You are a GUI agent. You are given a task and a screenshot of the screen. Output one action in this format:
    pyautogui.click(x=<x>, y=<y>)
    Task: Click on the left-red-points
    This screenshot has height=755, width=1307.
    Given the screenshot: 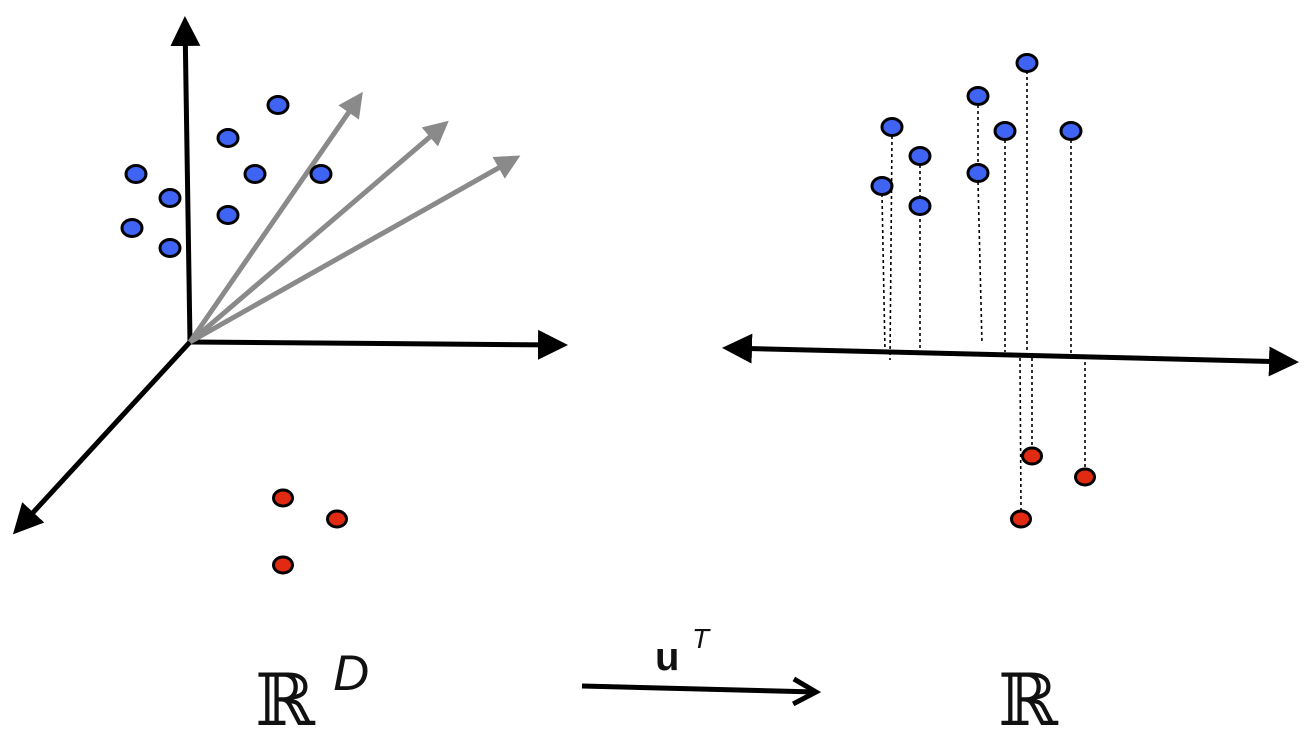 What is the action you would take?
    pyautogui.click(x=310, y=531)
    